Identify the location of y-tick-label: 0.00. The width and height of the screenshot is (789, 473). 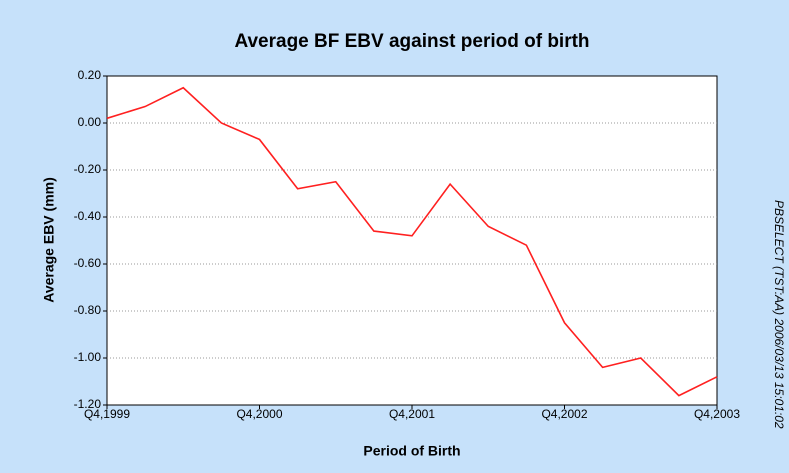
(90, 122).